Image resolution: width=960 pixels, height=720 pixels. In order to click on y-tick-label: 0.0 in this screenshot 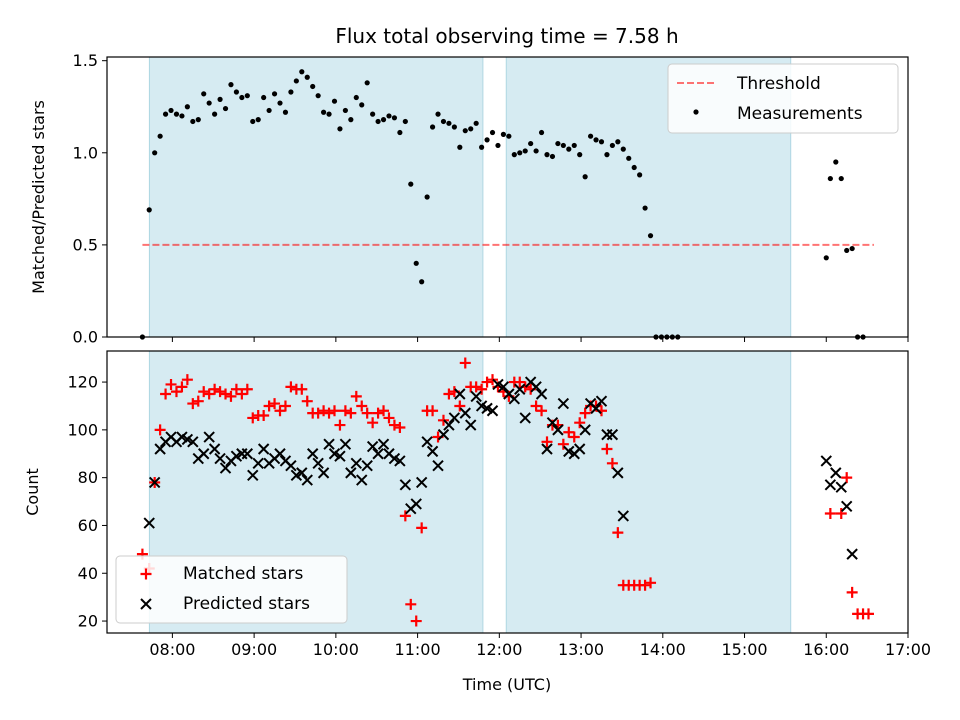, I will do `click(85, 337)`.